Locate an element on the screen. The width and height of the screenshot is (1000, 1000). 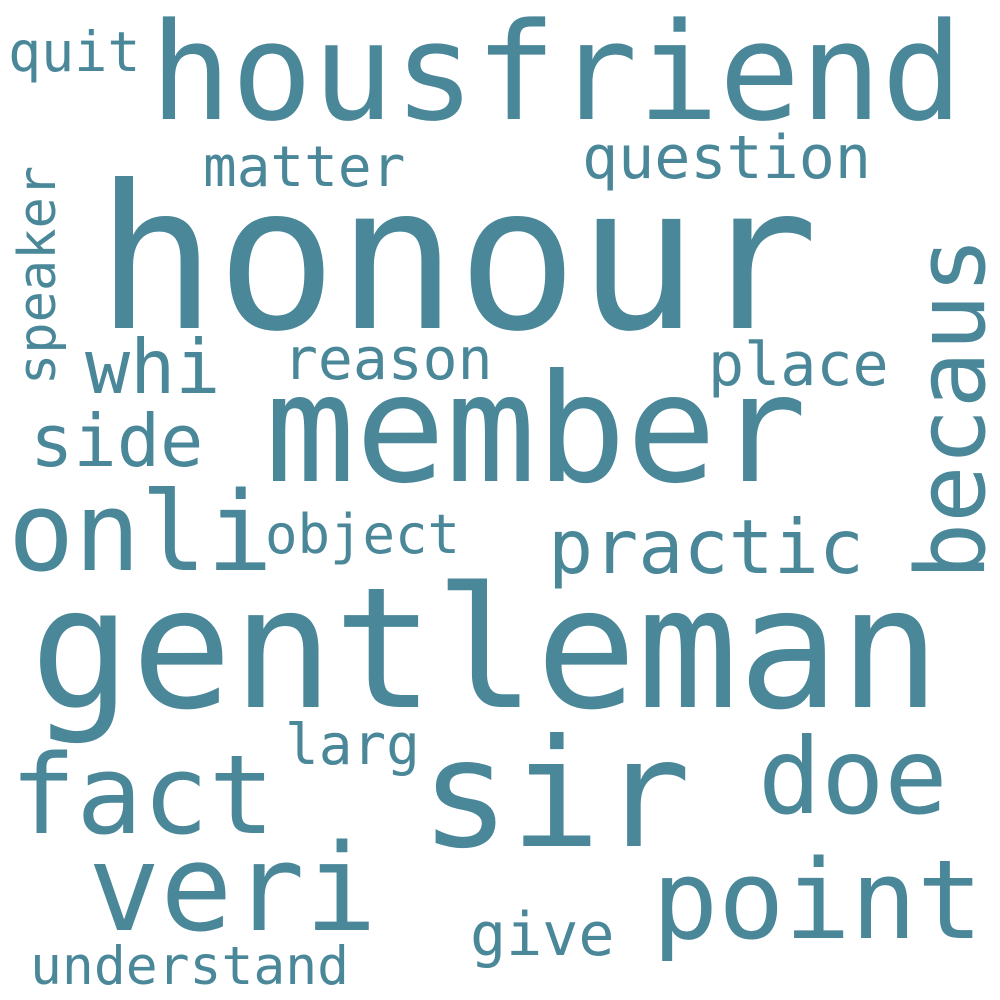
word-housfriend: housfriend is located at coordinates (556, 75).